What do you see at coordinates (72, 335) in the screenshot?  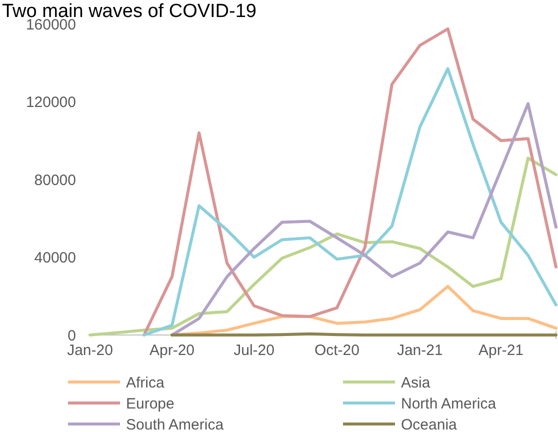 I see `y-tick-label: 0` at bounding box center [72, 335].